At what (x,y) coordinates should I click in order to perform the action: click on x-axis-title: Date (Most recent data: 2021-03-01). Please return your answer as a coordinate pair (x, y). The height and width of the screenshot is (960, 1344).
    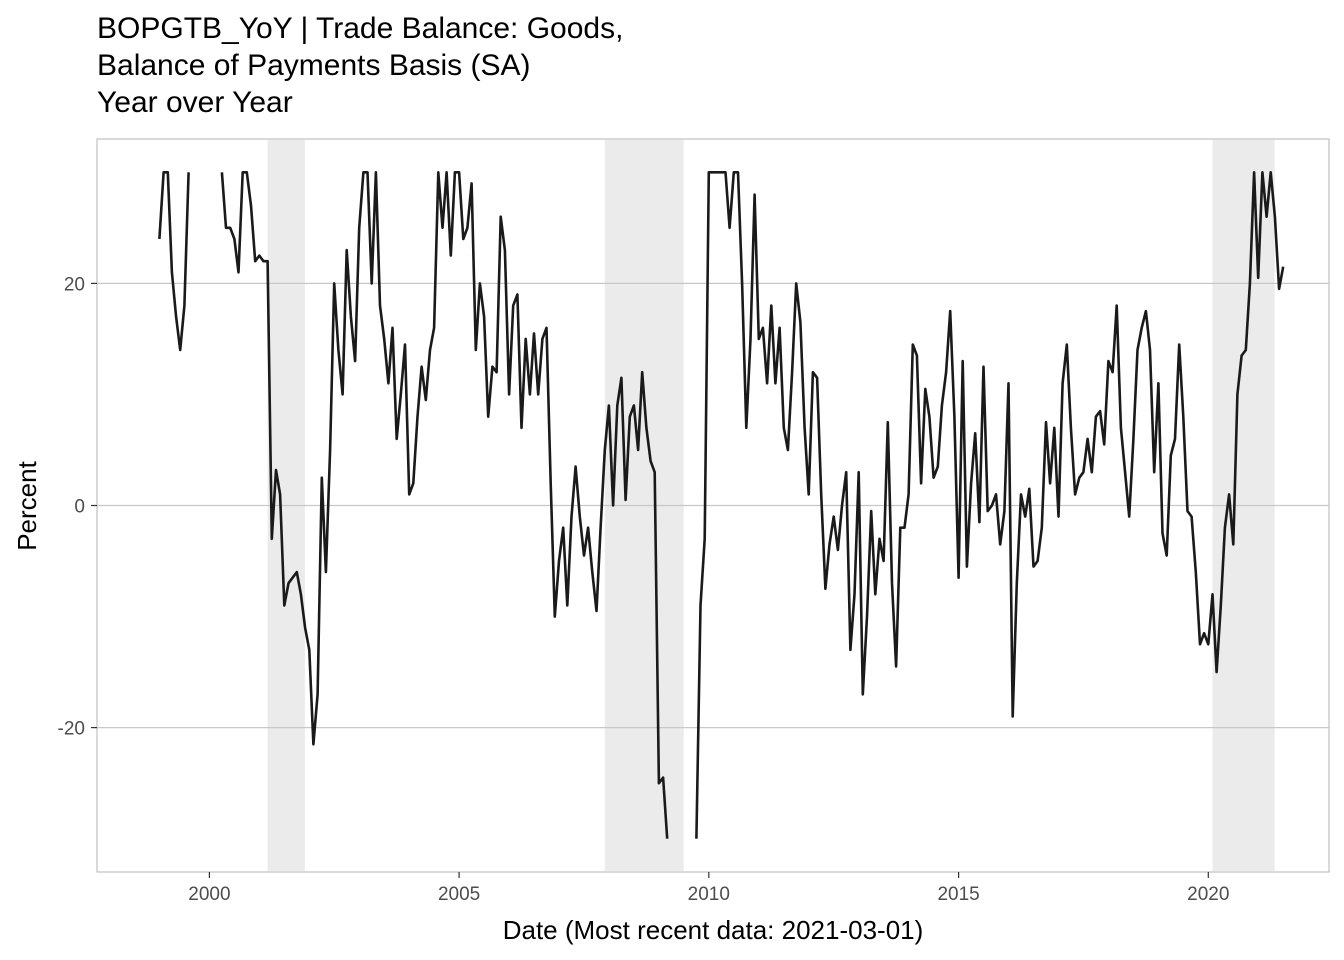
    Looking at the image, I should click on (713, 930).